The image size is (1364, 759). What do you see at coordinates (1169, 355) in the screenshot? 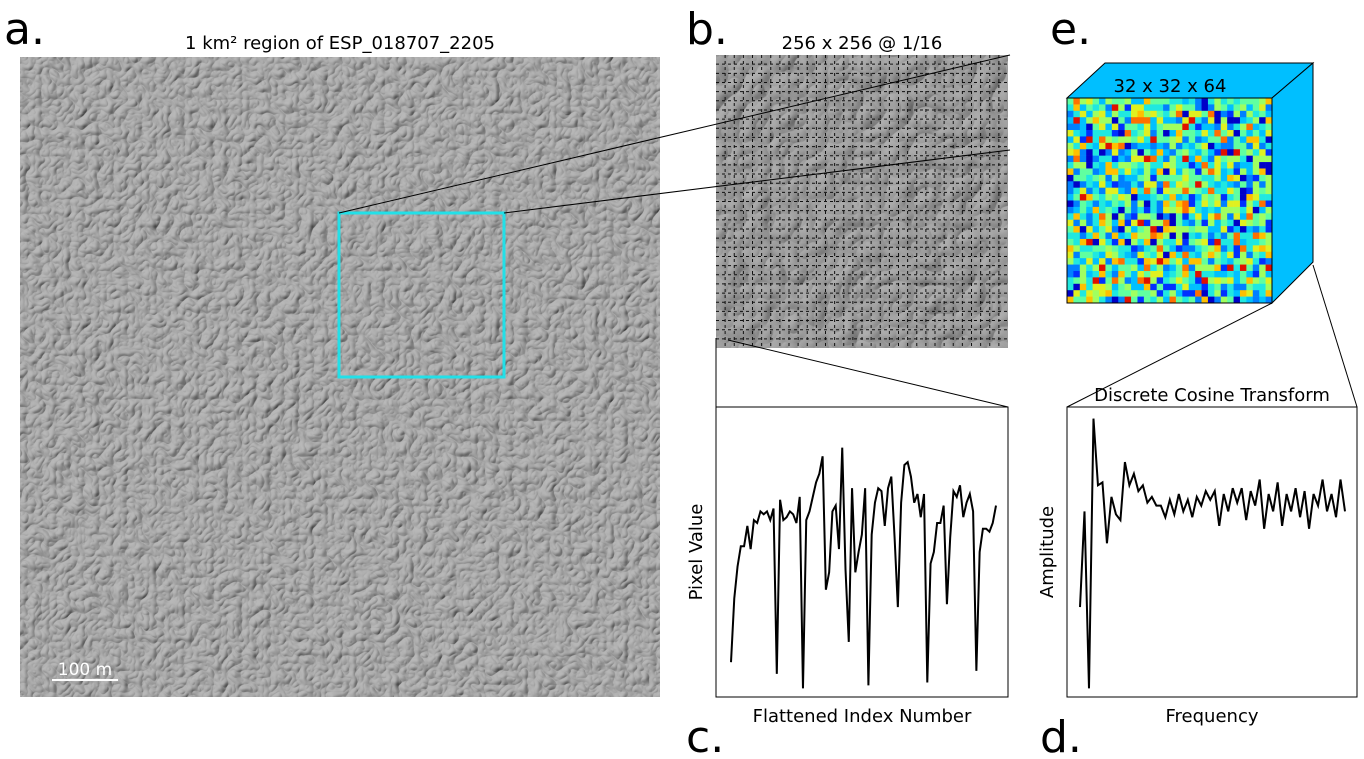
I see `connector` at bounding box center [1169, 355].